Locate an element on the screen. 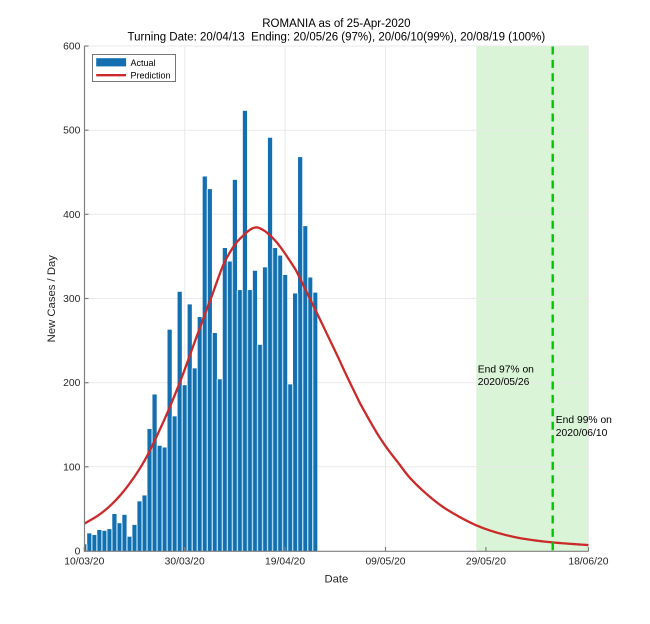 Image resolution: width=650 pixels, height=624 pixels. svg-text: 2020/06/10 is located at coordinates (582, 433).